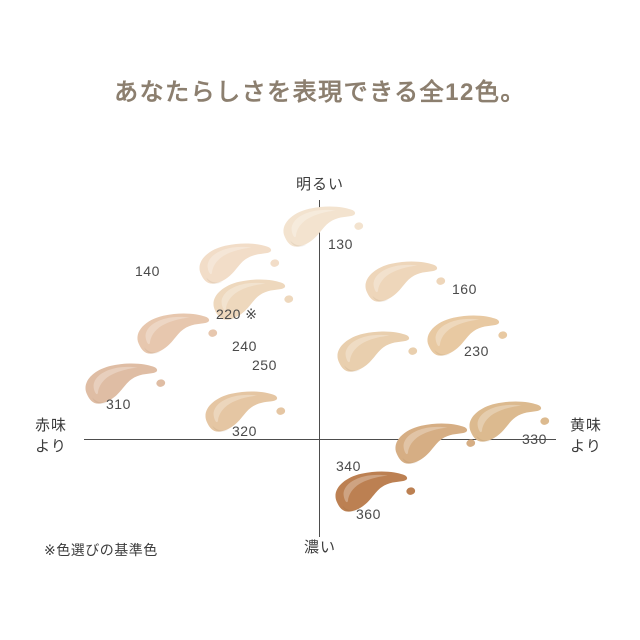 The image size is (640, 640). Describe the element at coordinates (464, 289) in the screenshot. I see `shade-number-label: 160` at that location.